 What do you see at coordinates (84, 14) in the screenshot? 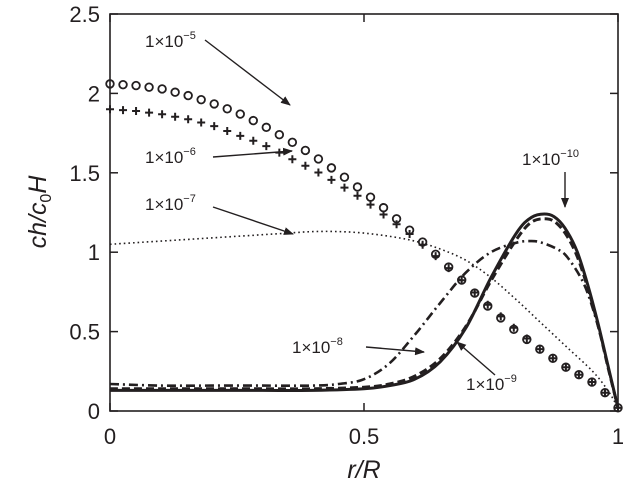
I see `y-tick-label-5: 2.5` at bounding box center [84, 14].